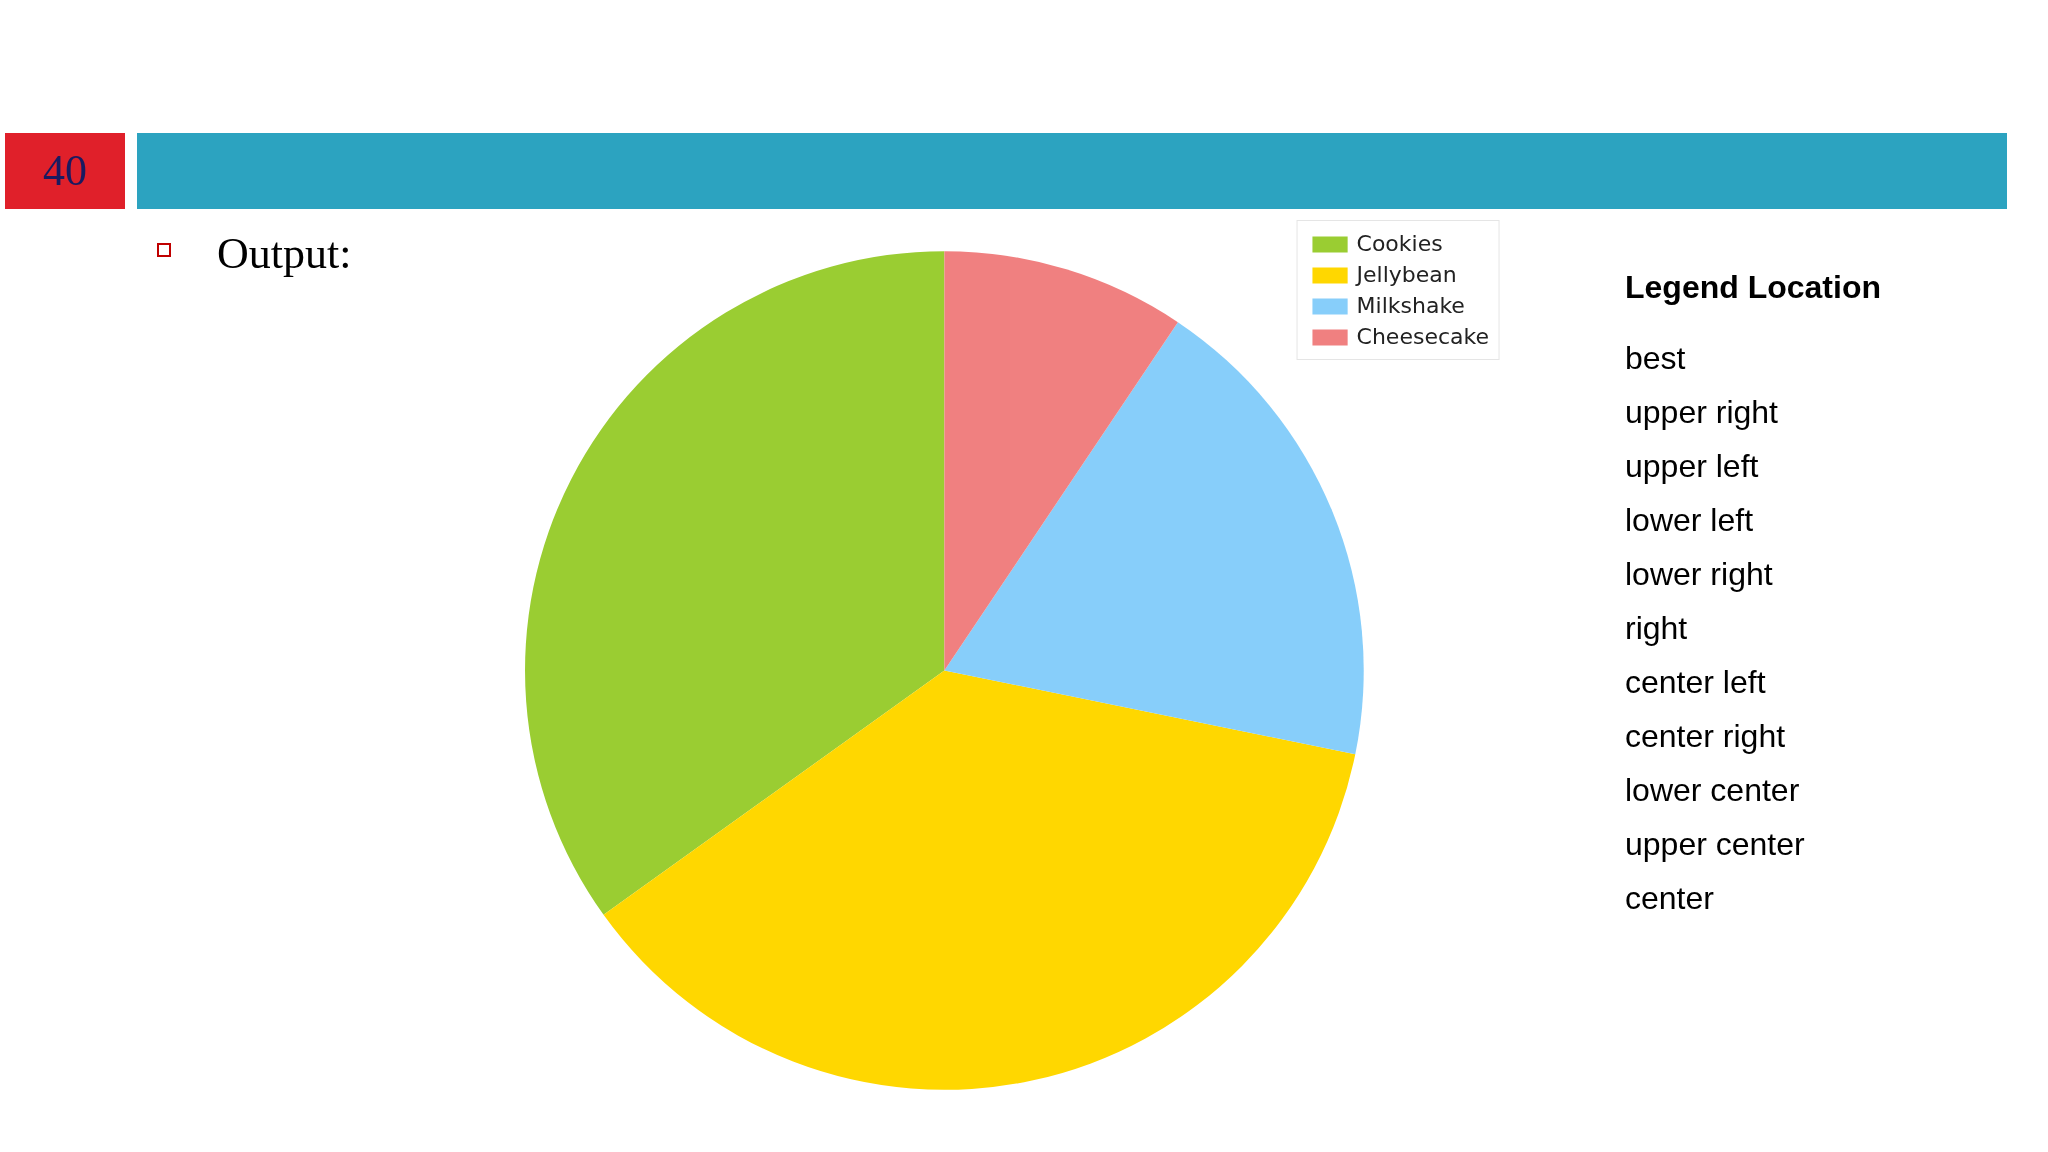 Image resolution: width=2048 pixels, height=1152 pixels. Describe the element at coordinates (1422, 336) in the screenshot. I see `legend-label: Cheesecake` at that location.